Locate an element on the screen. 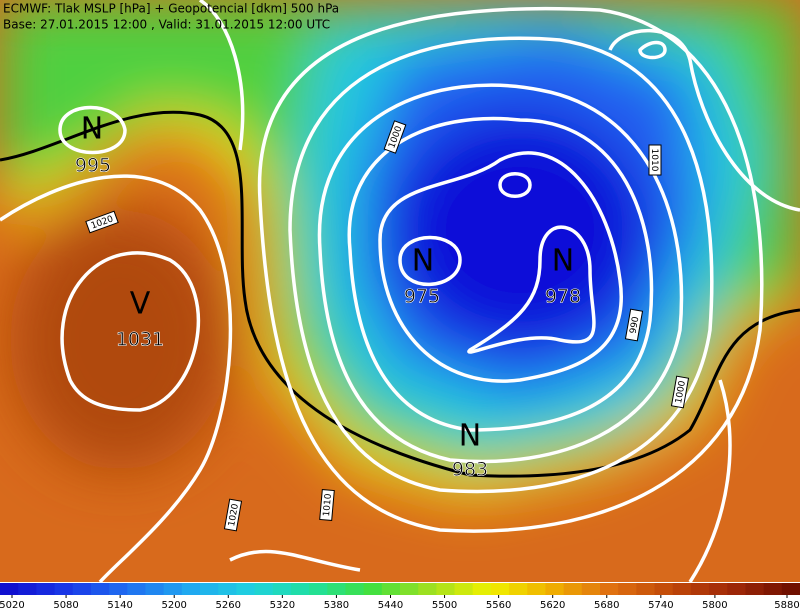 This screenshot has height=616, width=800. isobar-label: 990 is located at coordinates (635, 325).